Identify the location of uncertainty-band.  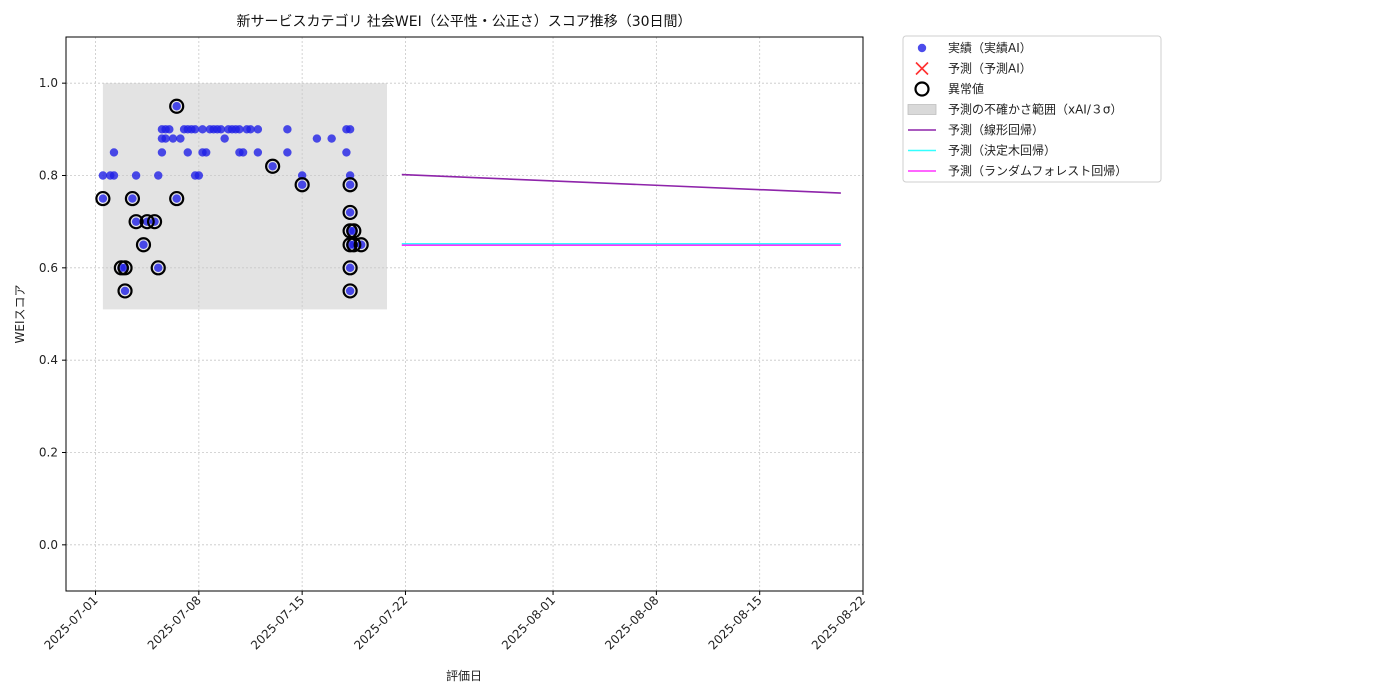
(245, 196).